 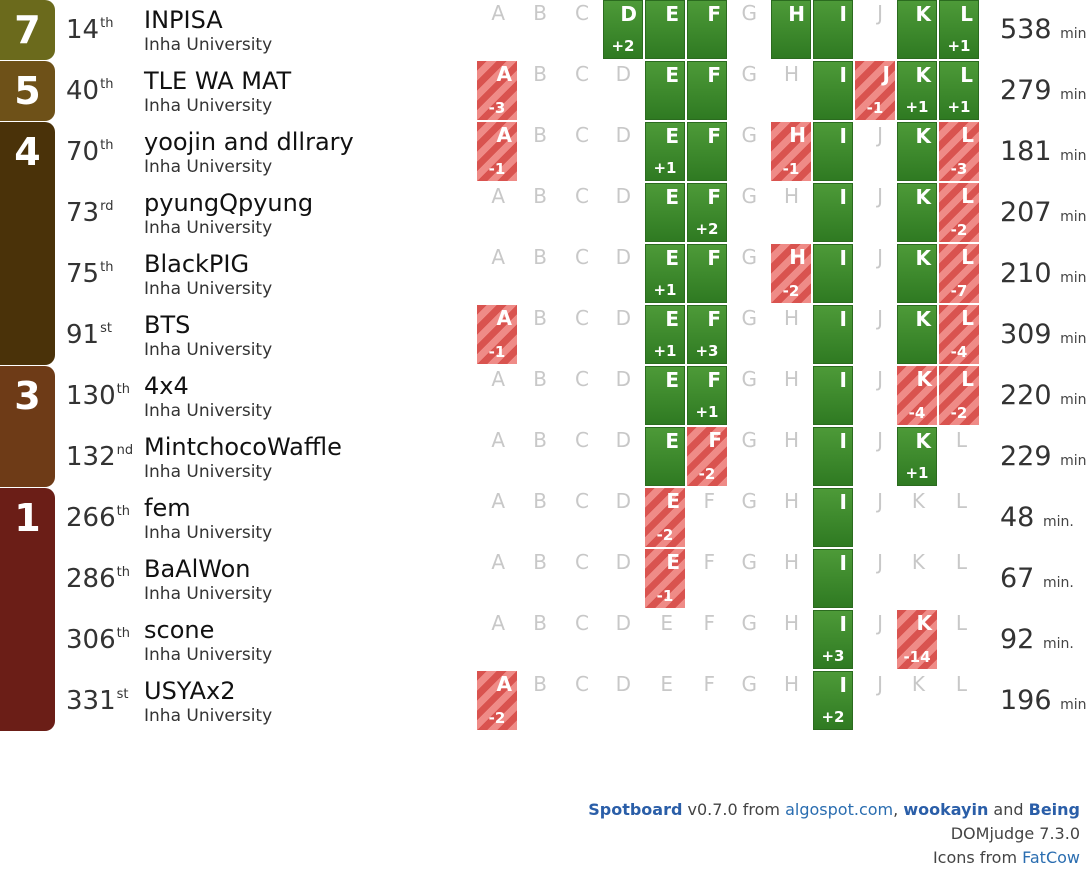 I want to click on attempt-delta: -2, so click(x=497, y=718).